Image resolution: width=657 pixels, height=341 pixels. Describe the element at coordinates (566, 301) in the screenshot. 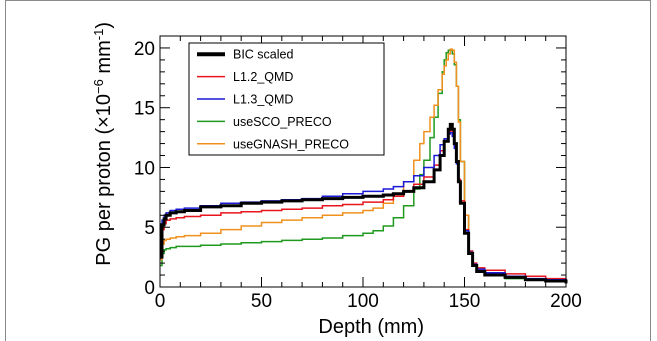

I see `x-tick-label: 200` at that location.